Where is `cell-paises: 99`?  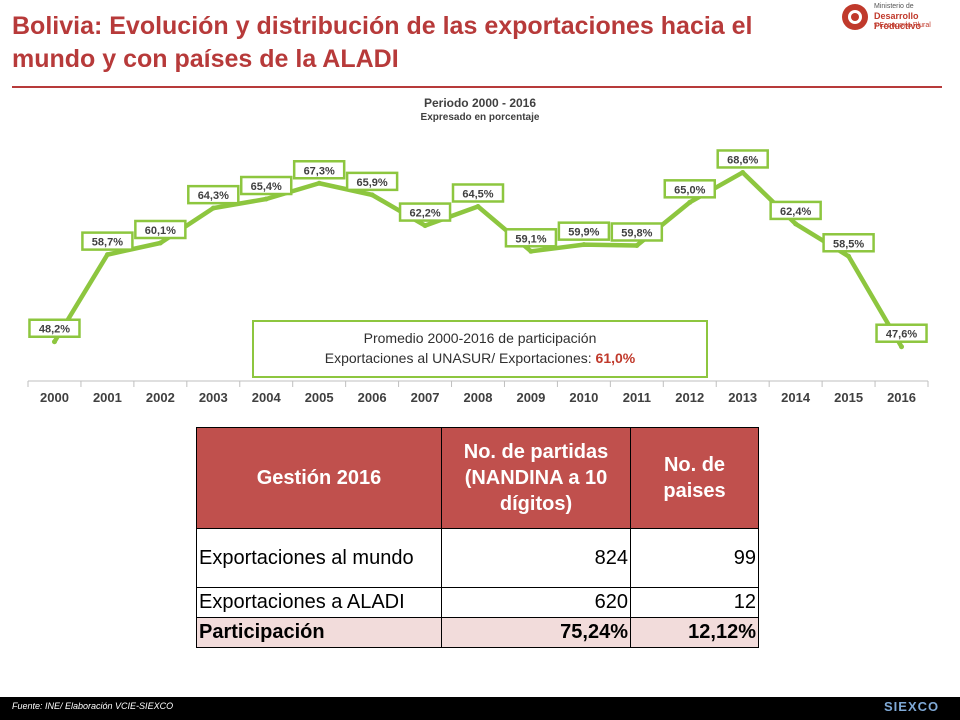 cell-paises: 99 is located at coordinates (694, 558).